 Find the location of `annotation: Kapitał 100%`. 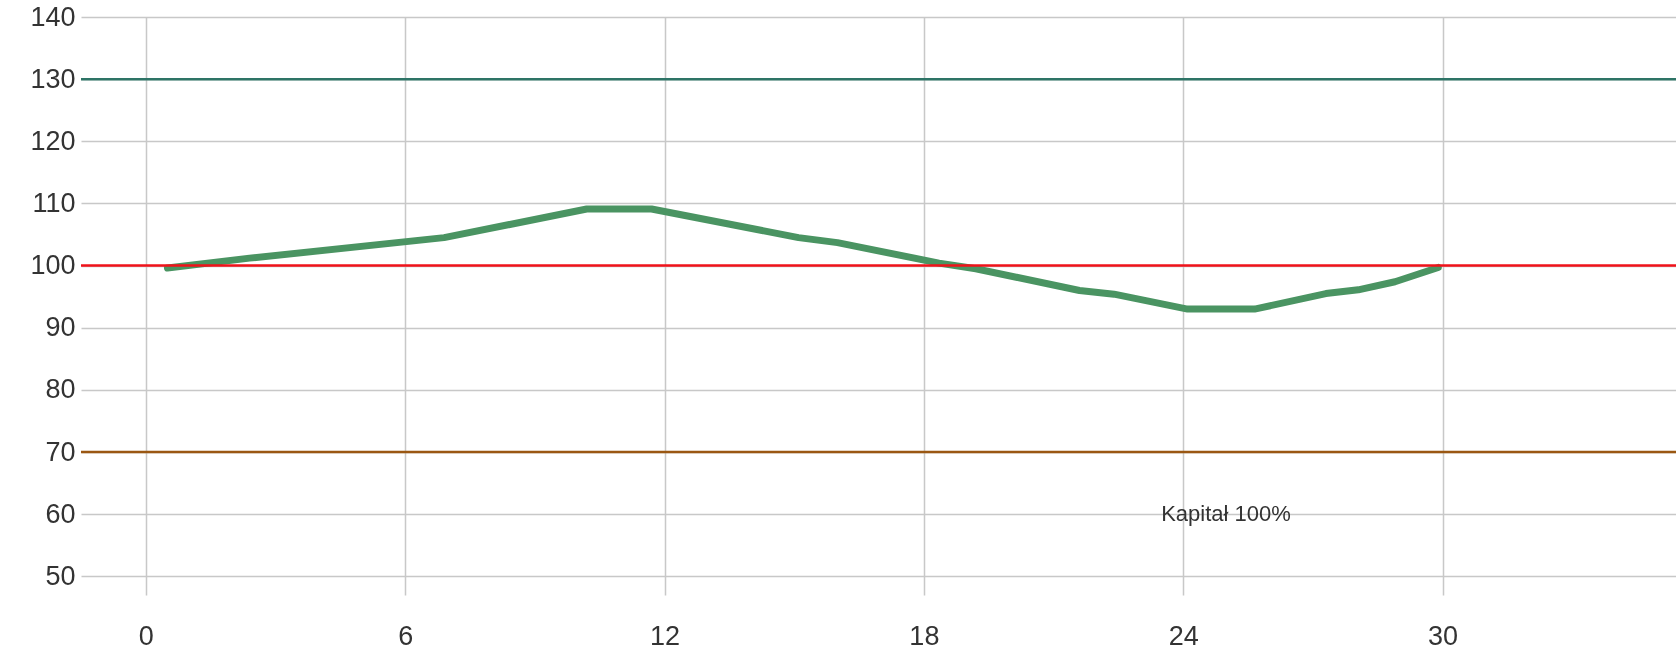

annotation: Kapitał 100% is located at coordinates (1226, 513).